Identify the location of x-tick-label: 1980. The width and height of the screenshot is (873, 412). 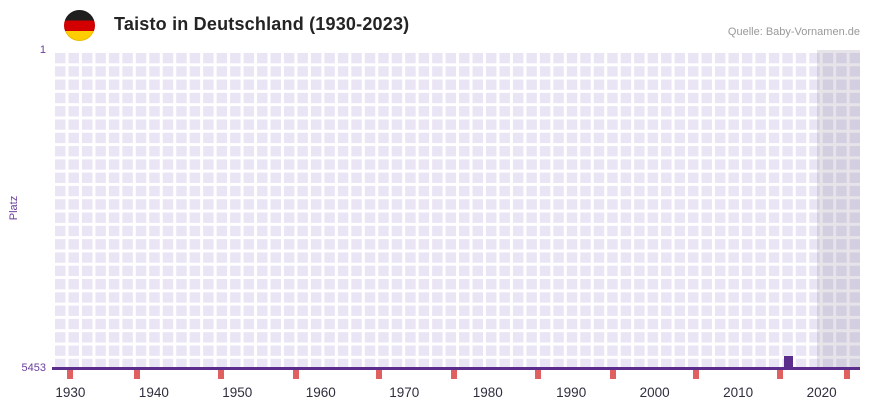
(487, 392).